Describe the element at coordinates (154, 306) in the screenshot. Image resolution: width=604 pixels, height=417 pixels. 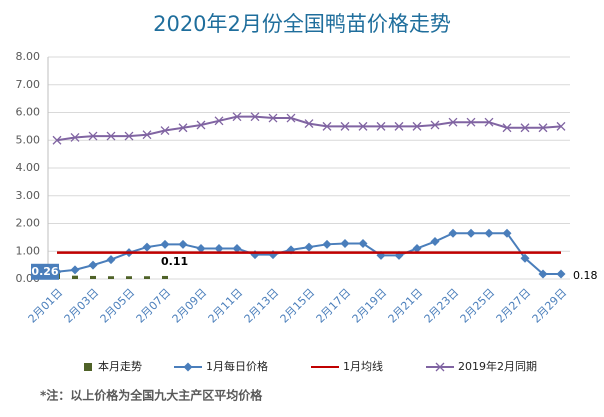
I see `x-tick-label: 2月07日` at that location.